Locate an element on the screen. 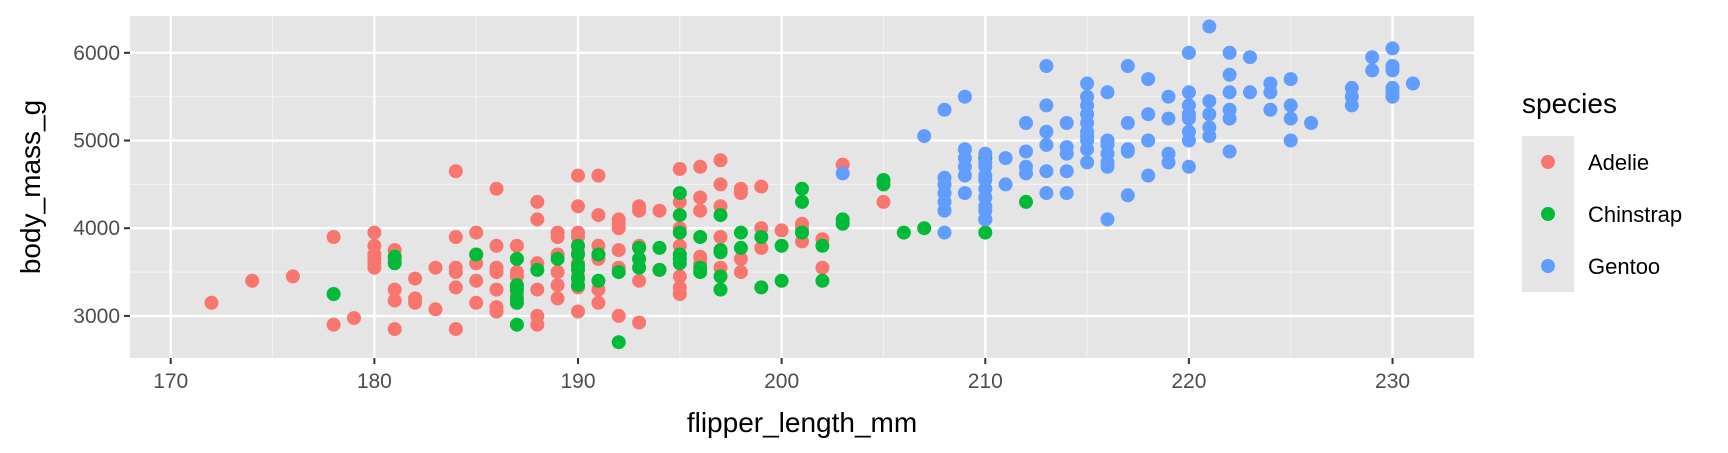 This screenshot has height=453, width=1728. x-tick-label: 190 is located at coordinates (577, 381).